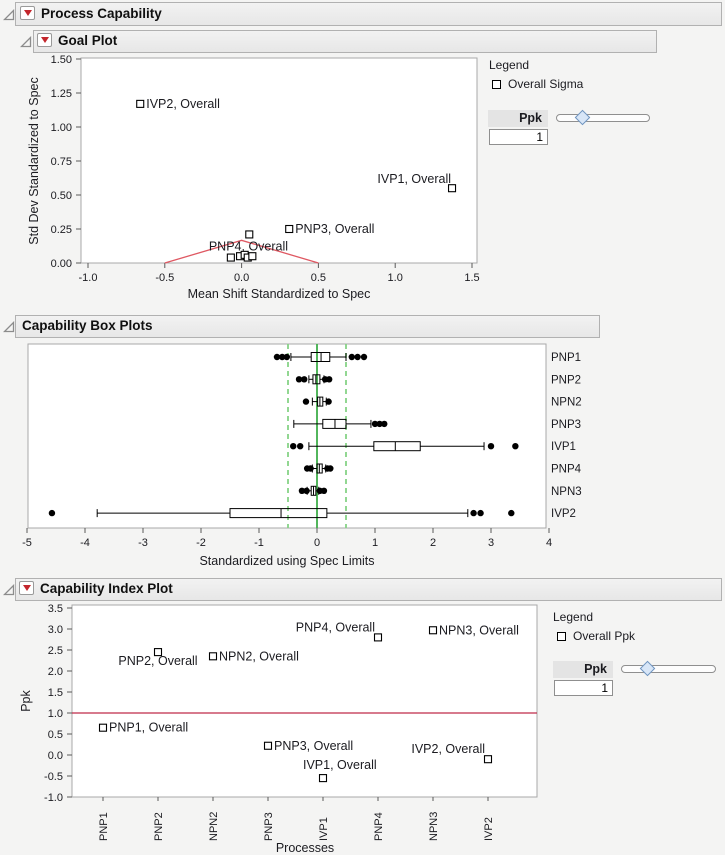  Describe the element at coordinates (471, 278) in the screenshot. I see `x-tick-label: 1.5` at that location.